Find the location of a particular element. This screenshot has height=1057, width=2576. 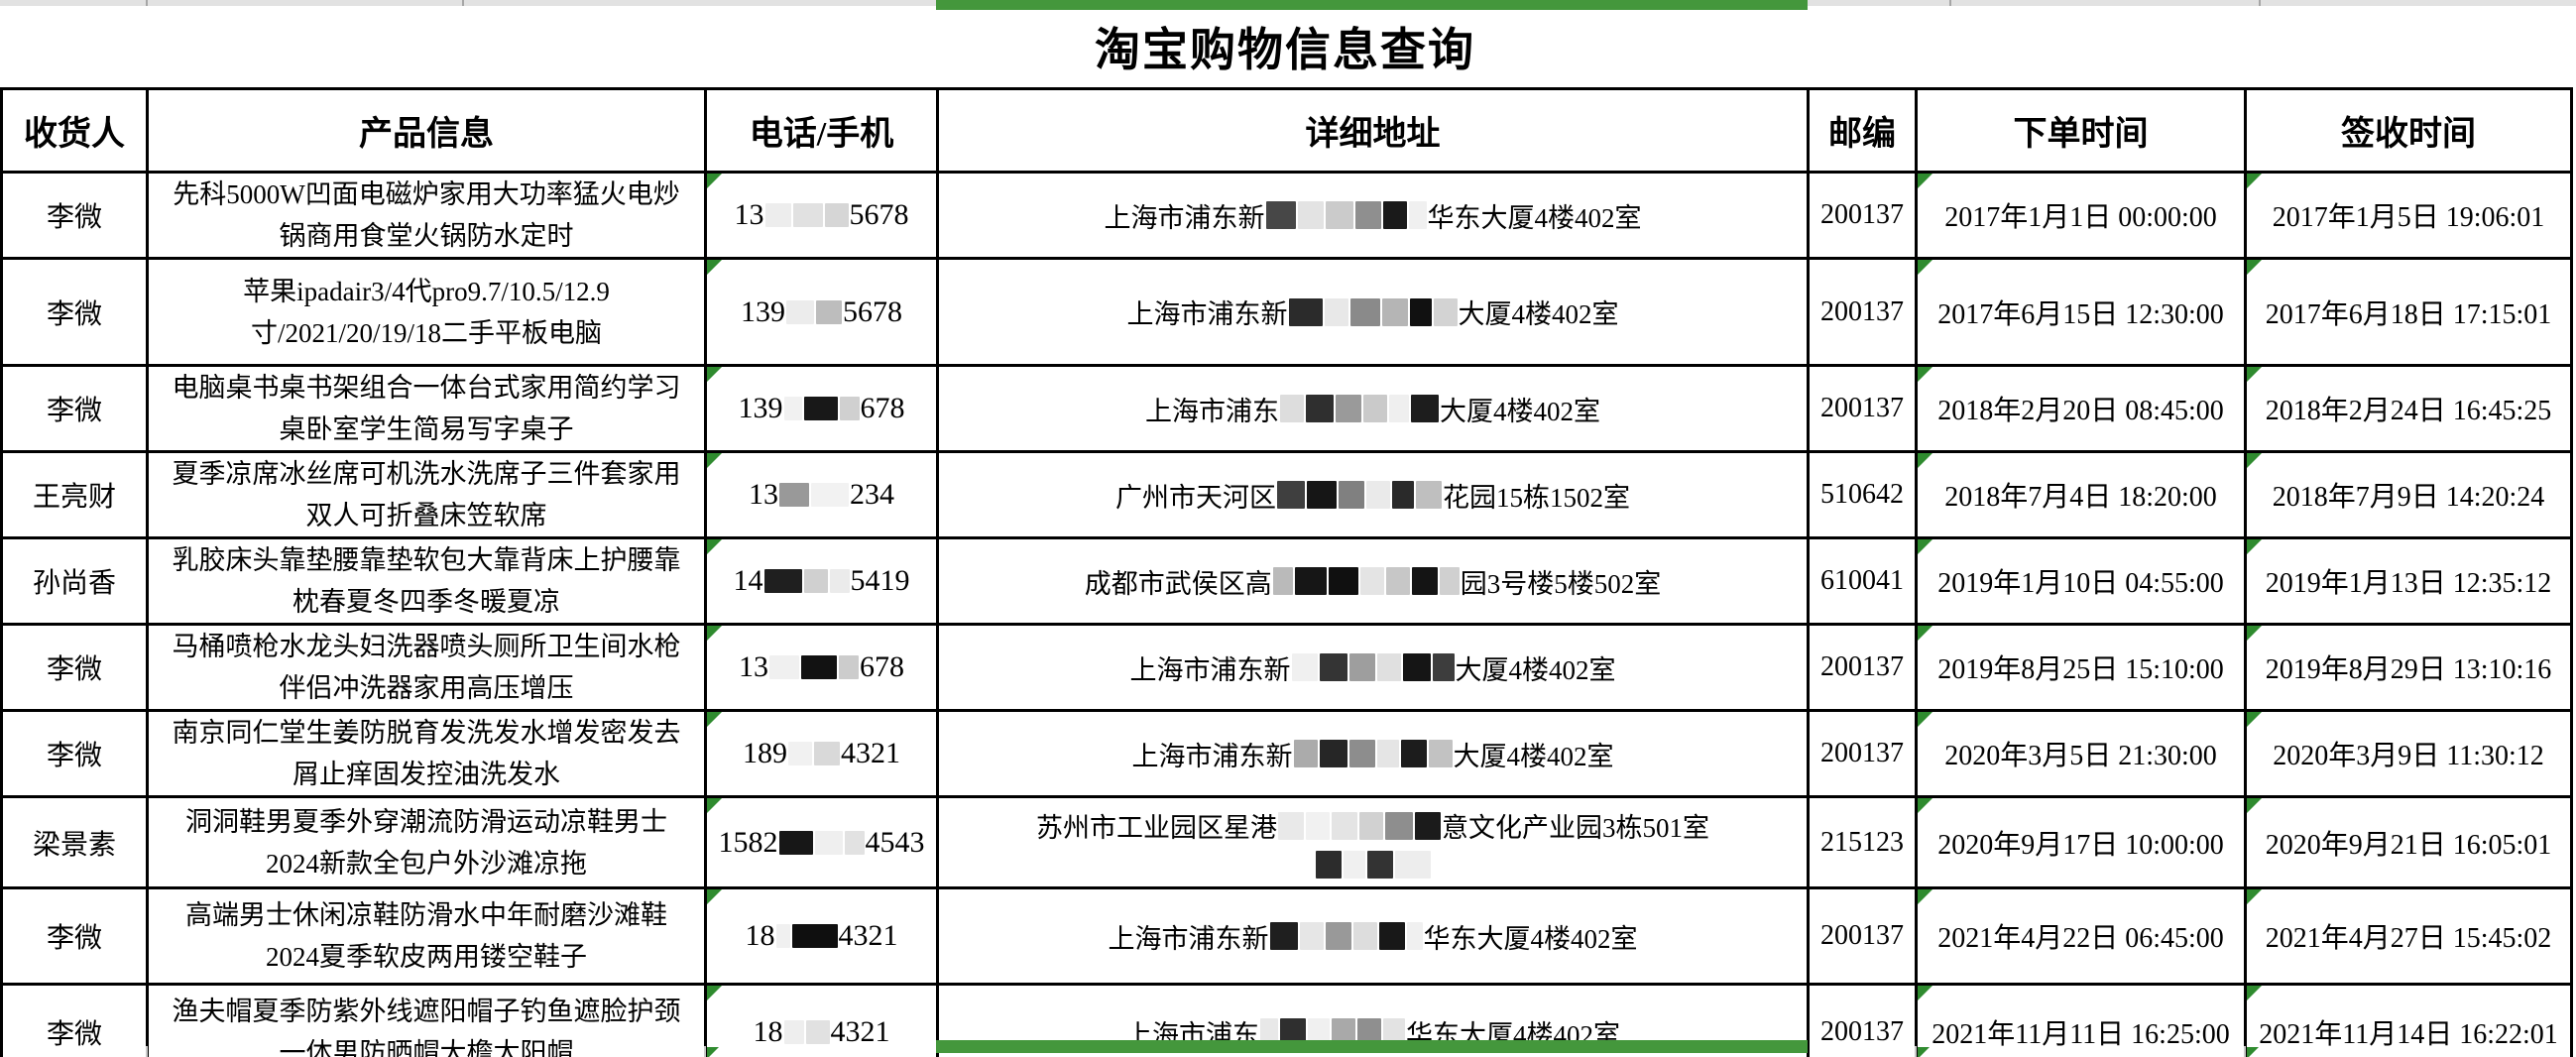

cell-postcode: 215123 is located at coordinates (1863, 842).